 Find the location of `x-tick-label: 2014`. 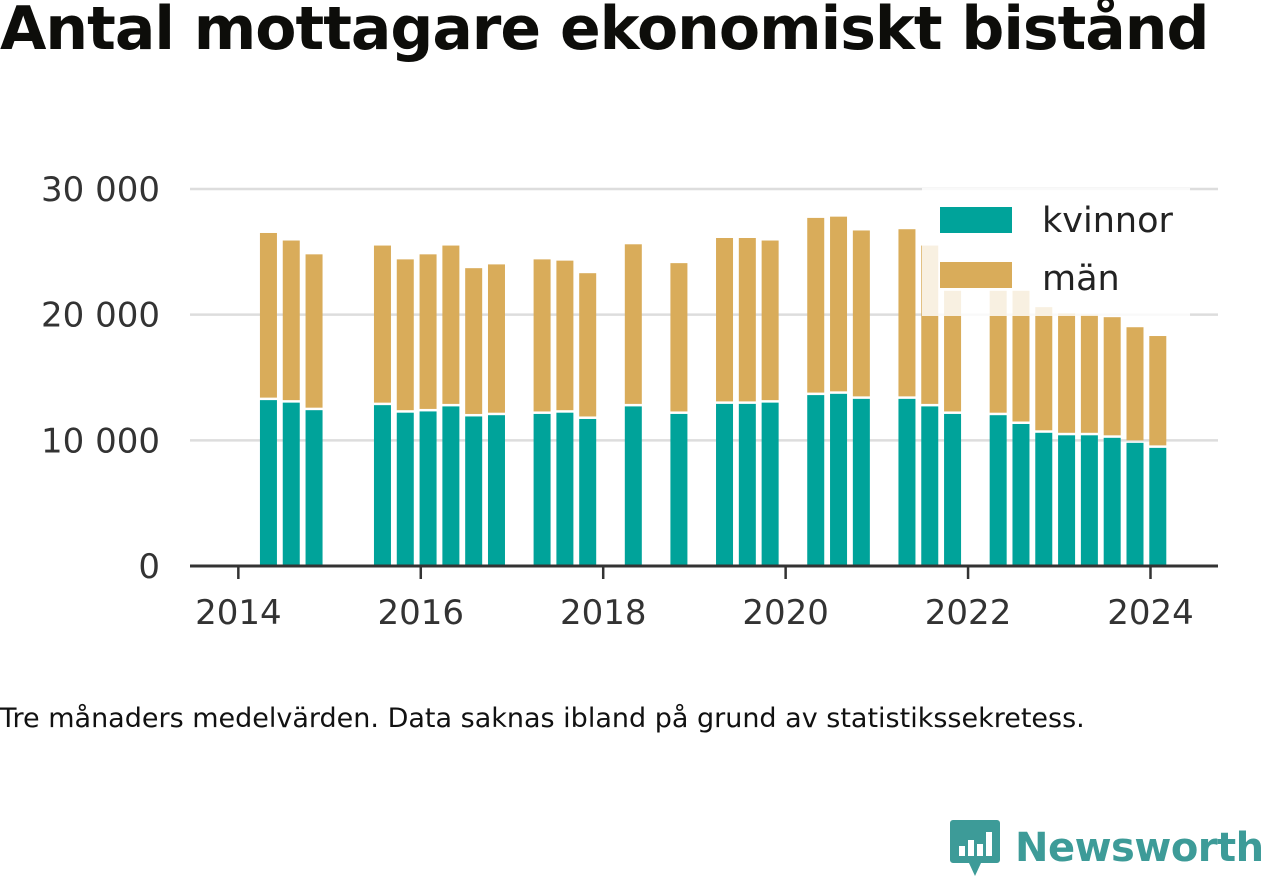

x-tick-label: 2014 is located at coordinates (238, 613).